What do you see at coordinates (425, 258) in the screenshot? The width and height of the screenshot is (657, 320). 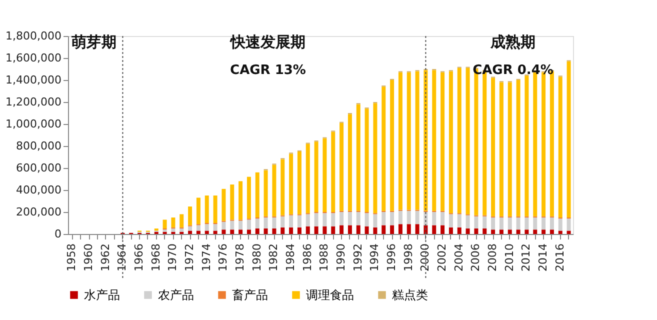 I see `x-tick-label: 2000` at bounding box center [425, 258].